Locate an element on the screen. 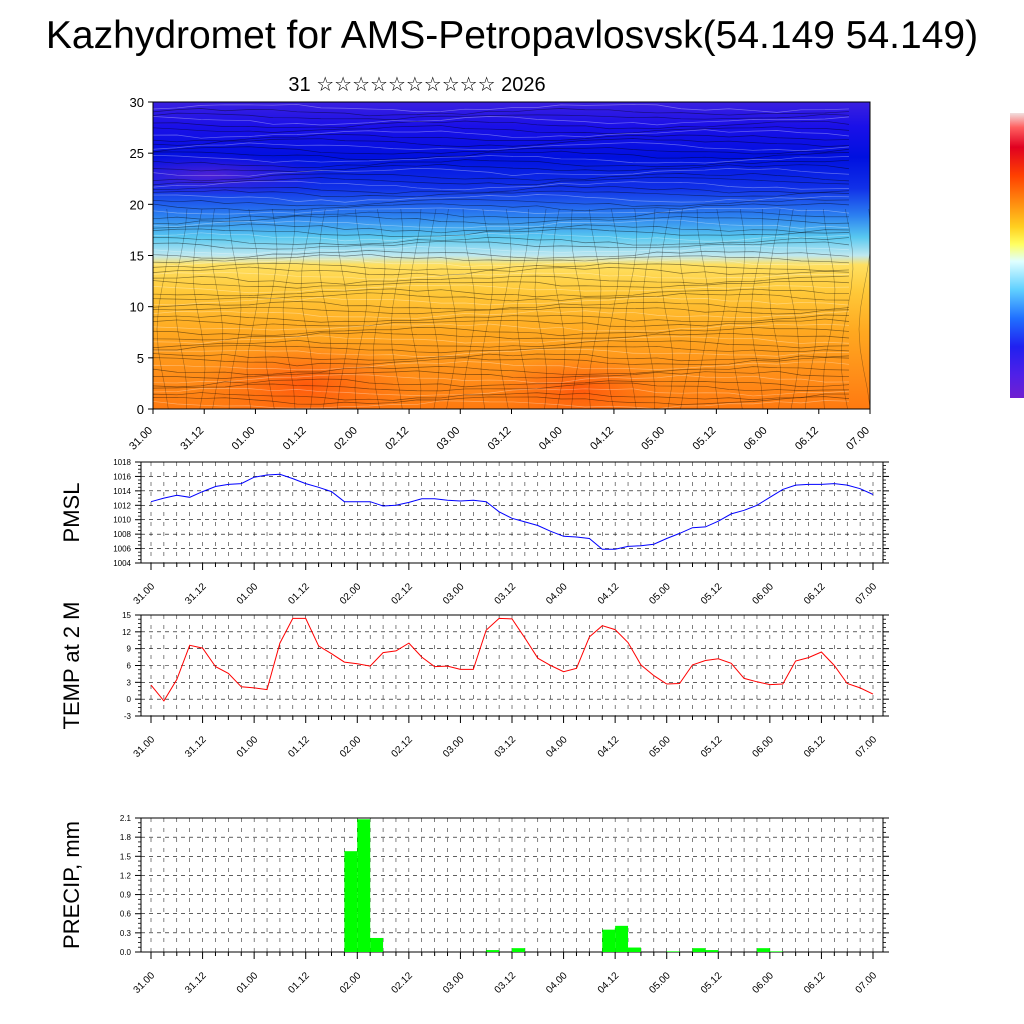  x-tick-label: 02.00 is located at coordinates (346, 439).